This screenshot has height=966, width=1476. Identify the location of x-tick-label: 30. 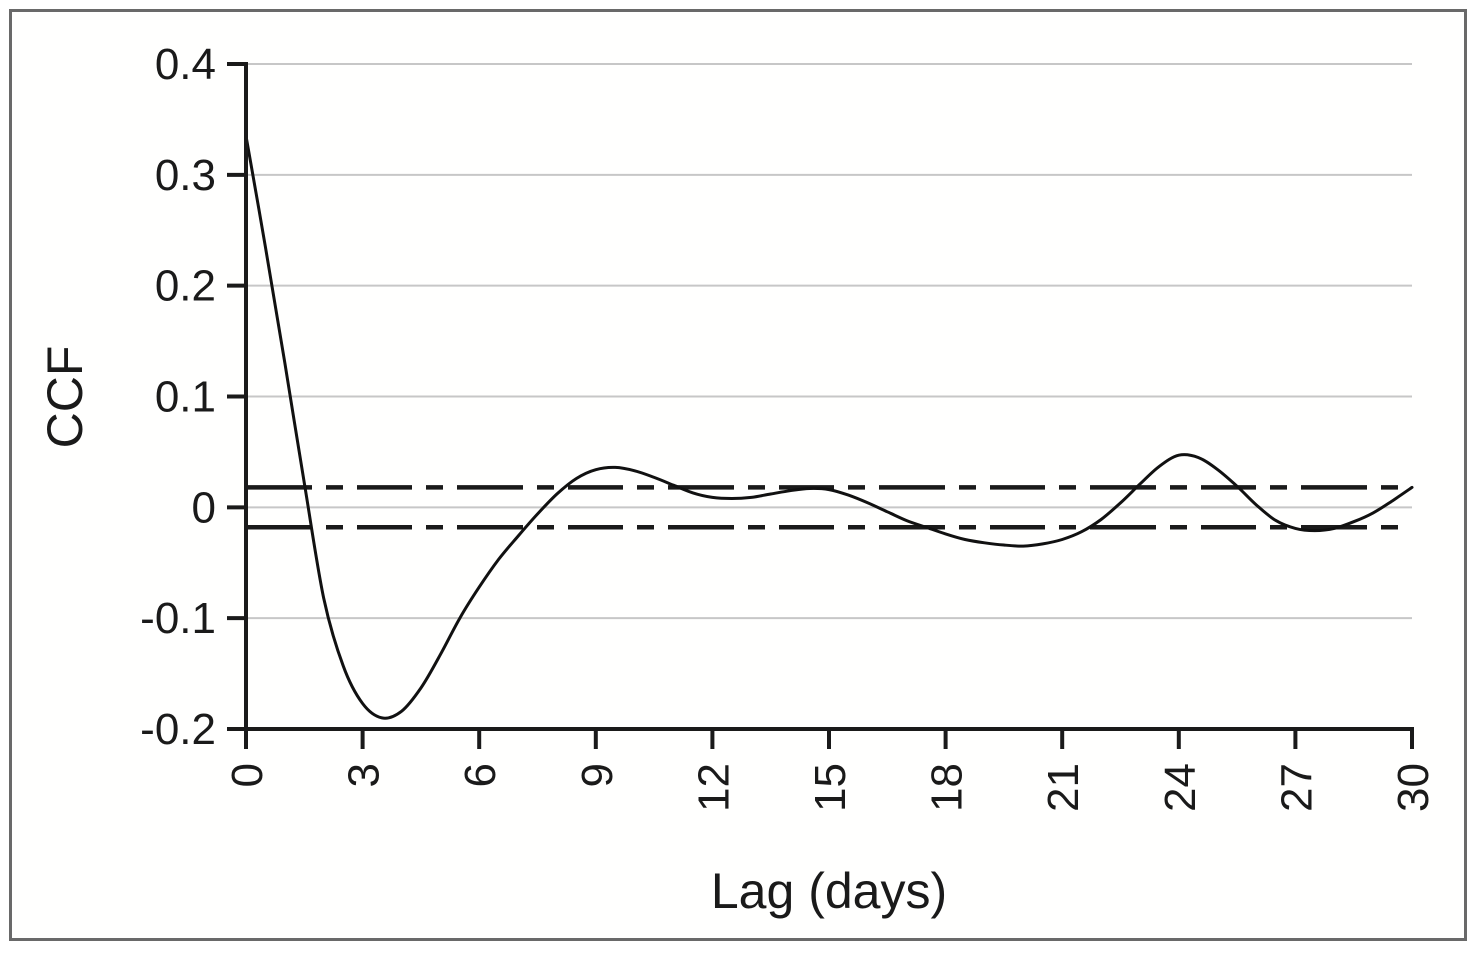
(1413, 787).